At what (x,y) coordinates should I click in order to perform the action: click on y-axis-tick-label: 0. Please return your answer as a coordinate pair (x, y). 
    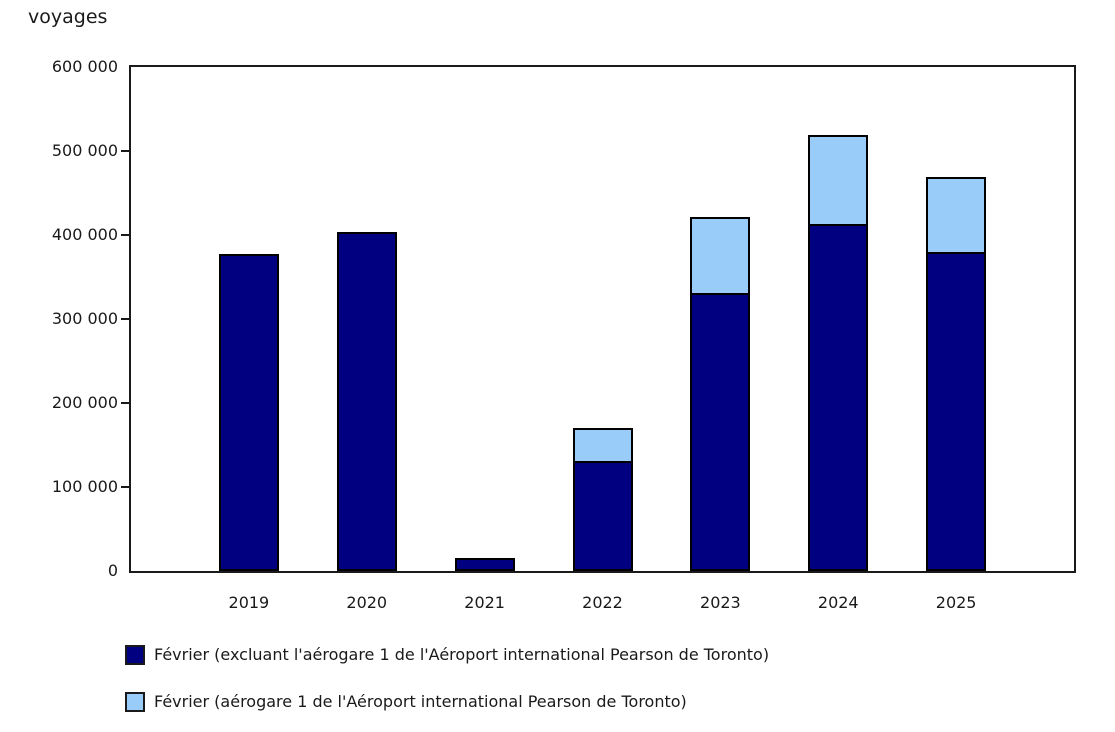
    Looking at the image, I should click on (112, 570).